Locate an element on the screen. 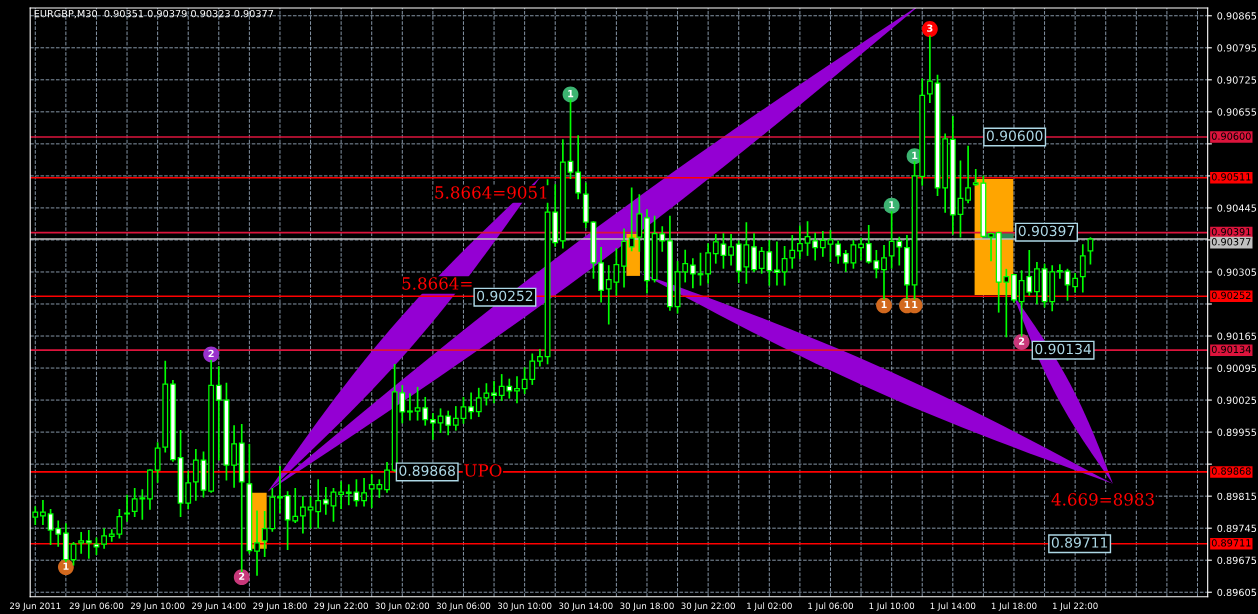 The image size is (1258, 614). ref-line-label: 0.90252 is located at coordinates (1231, 295).